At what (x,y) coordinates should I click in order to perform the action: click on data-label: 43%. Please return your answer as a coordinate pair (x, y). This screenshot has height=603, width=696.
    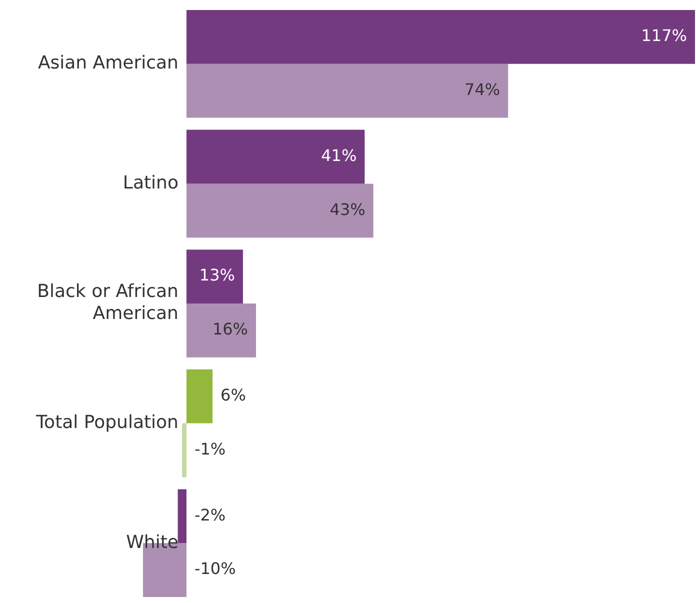
    Looking at the image, I should click on (348, 209).